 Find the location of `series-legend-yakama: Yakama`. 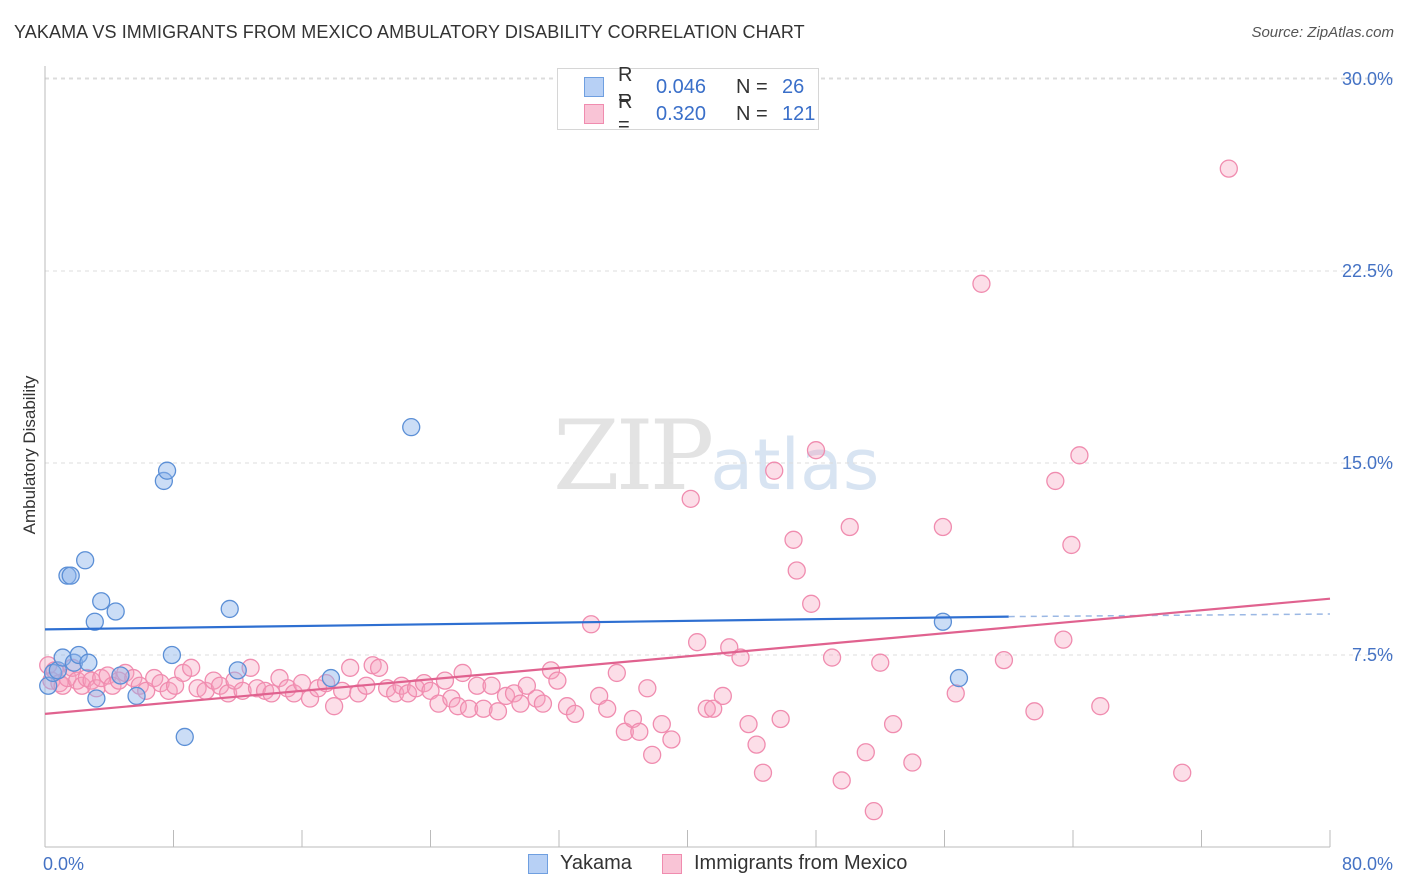

series-legend-yakama: Yakama is located at coordinates (580, 863).